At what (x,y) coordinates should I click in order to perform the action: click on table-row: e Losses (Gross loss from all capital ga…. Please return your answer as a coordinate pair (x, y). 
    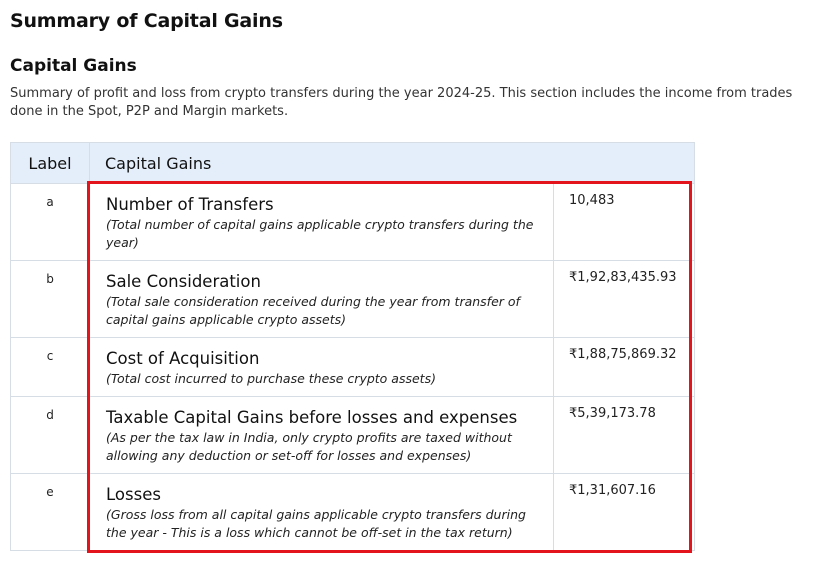
    Looking at the image, I should click on (352, 512).